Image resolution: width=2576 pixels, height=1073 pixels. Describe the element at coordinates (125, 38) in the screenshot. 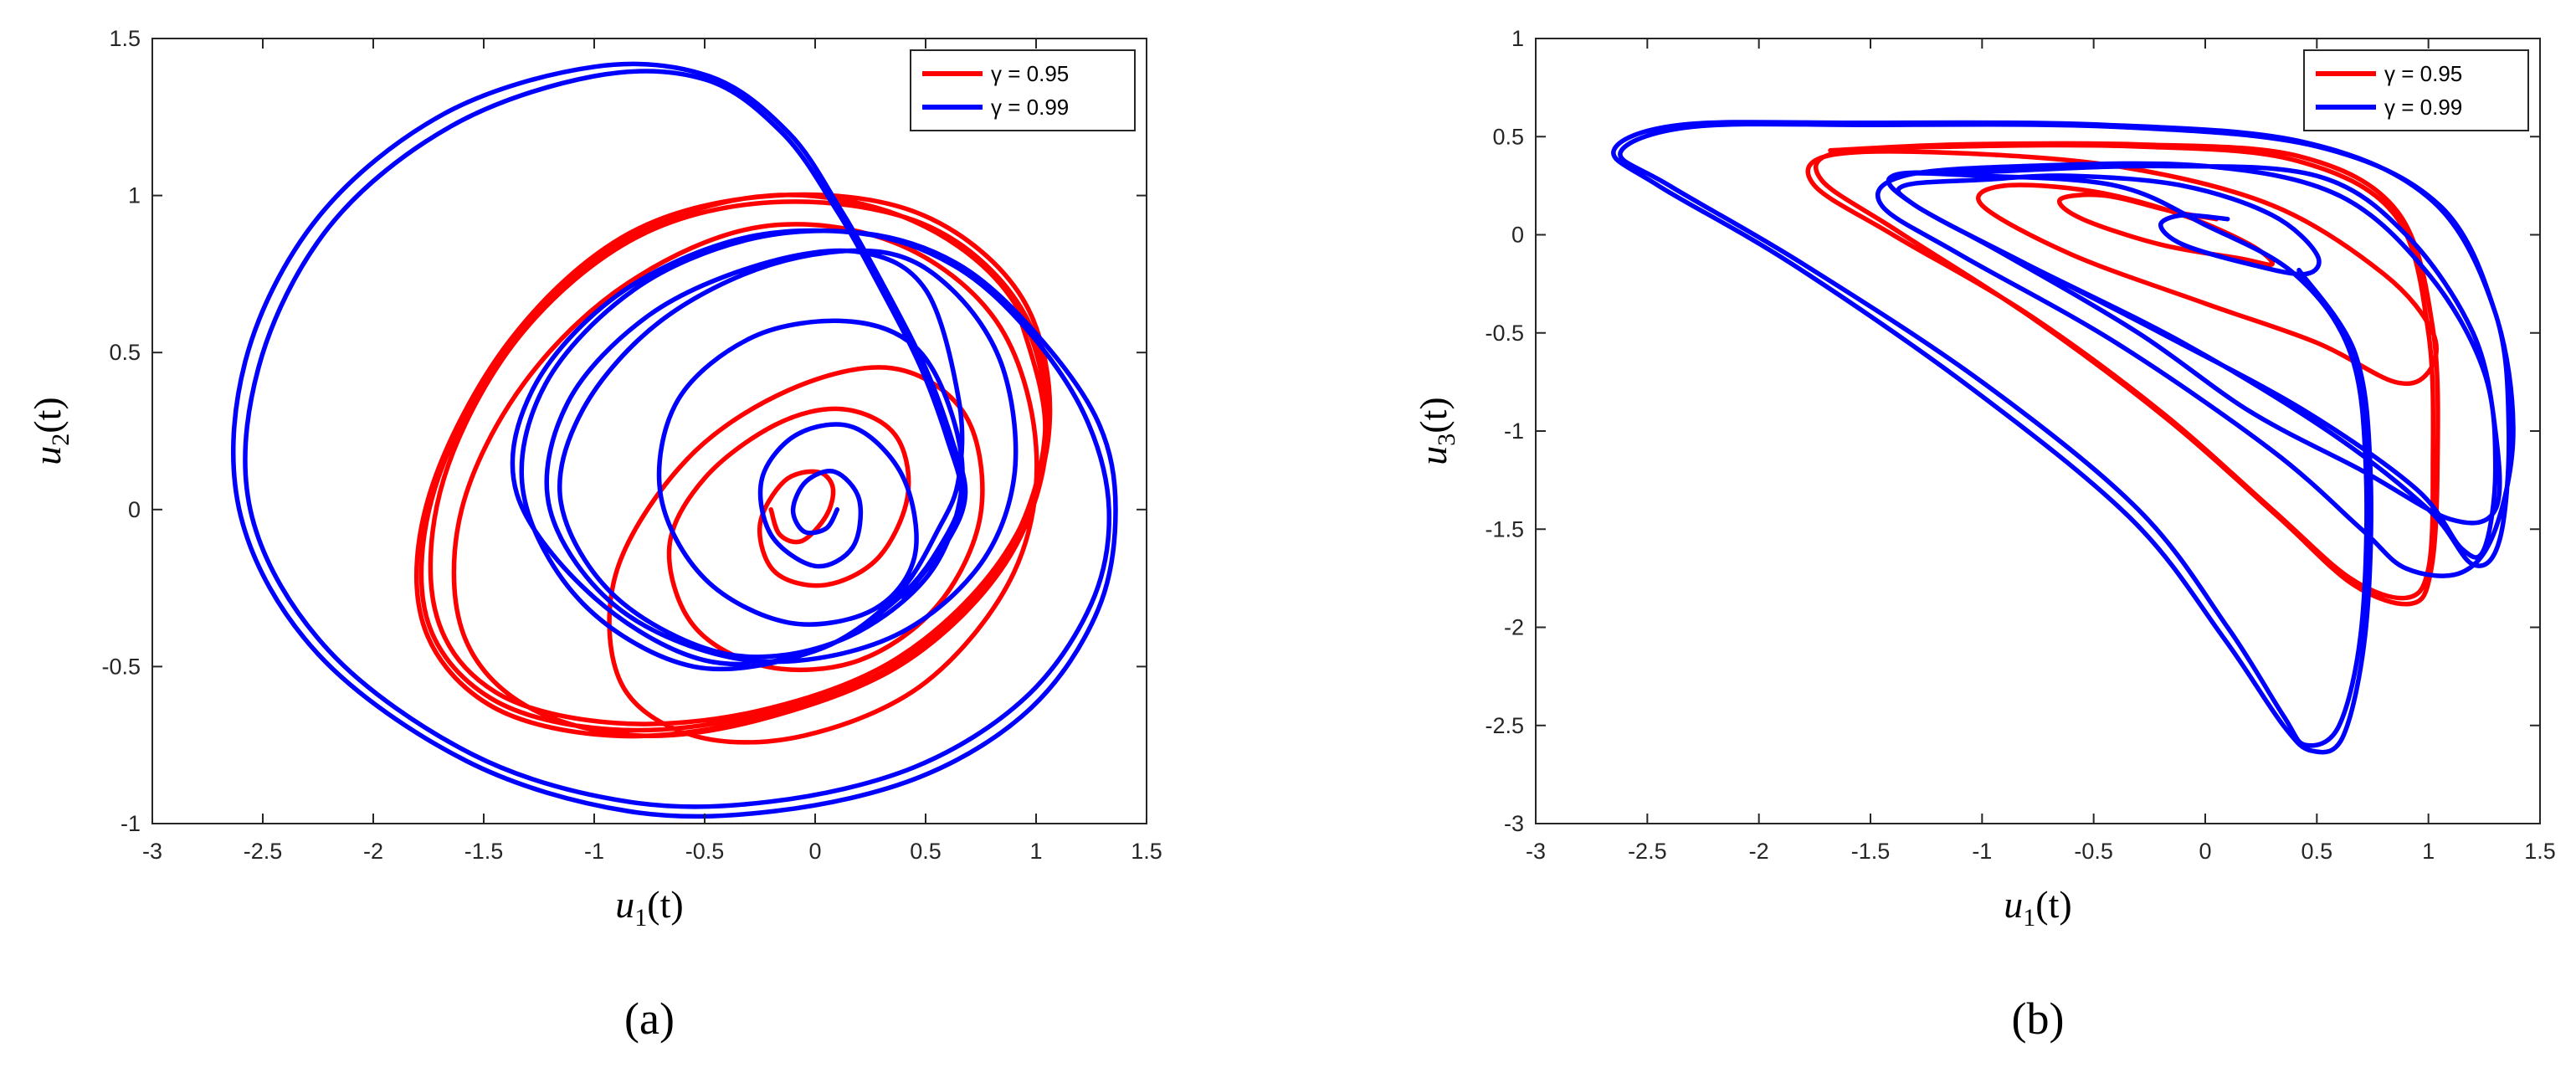

I see `y-tick-label: 1.5` at that location.